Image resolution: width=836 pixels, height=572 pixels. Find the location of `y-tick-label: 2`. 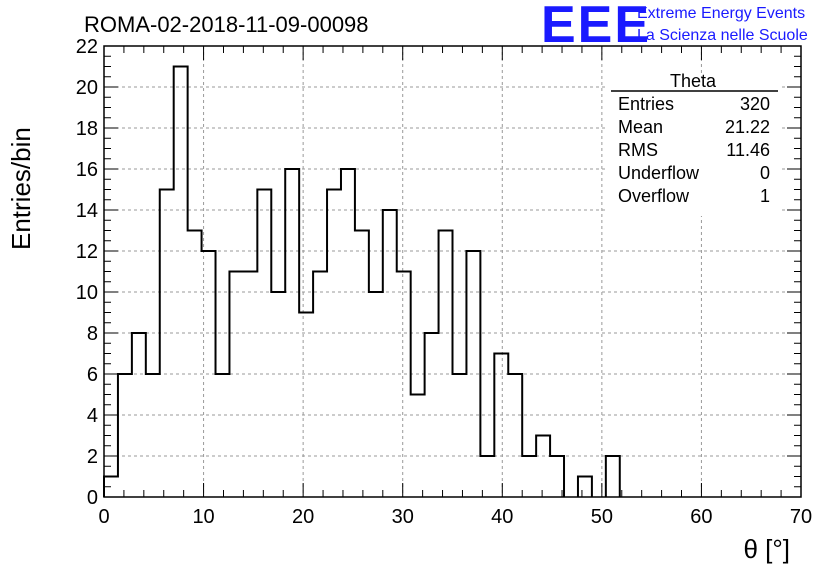

y-tick-label: 2 is located at coordinates (92, 457).